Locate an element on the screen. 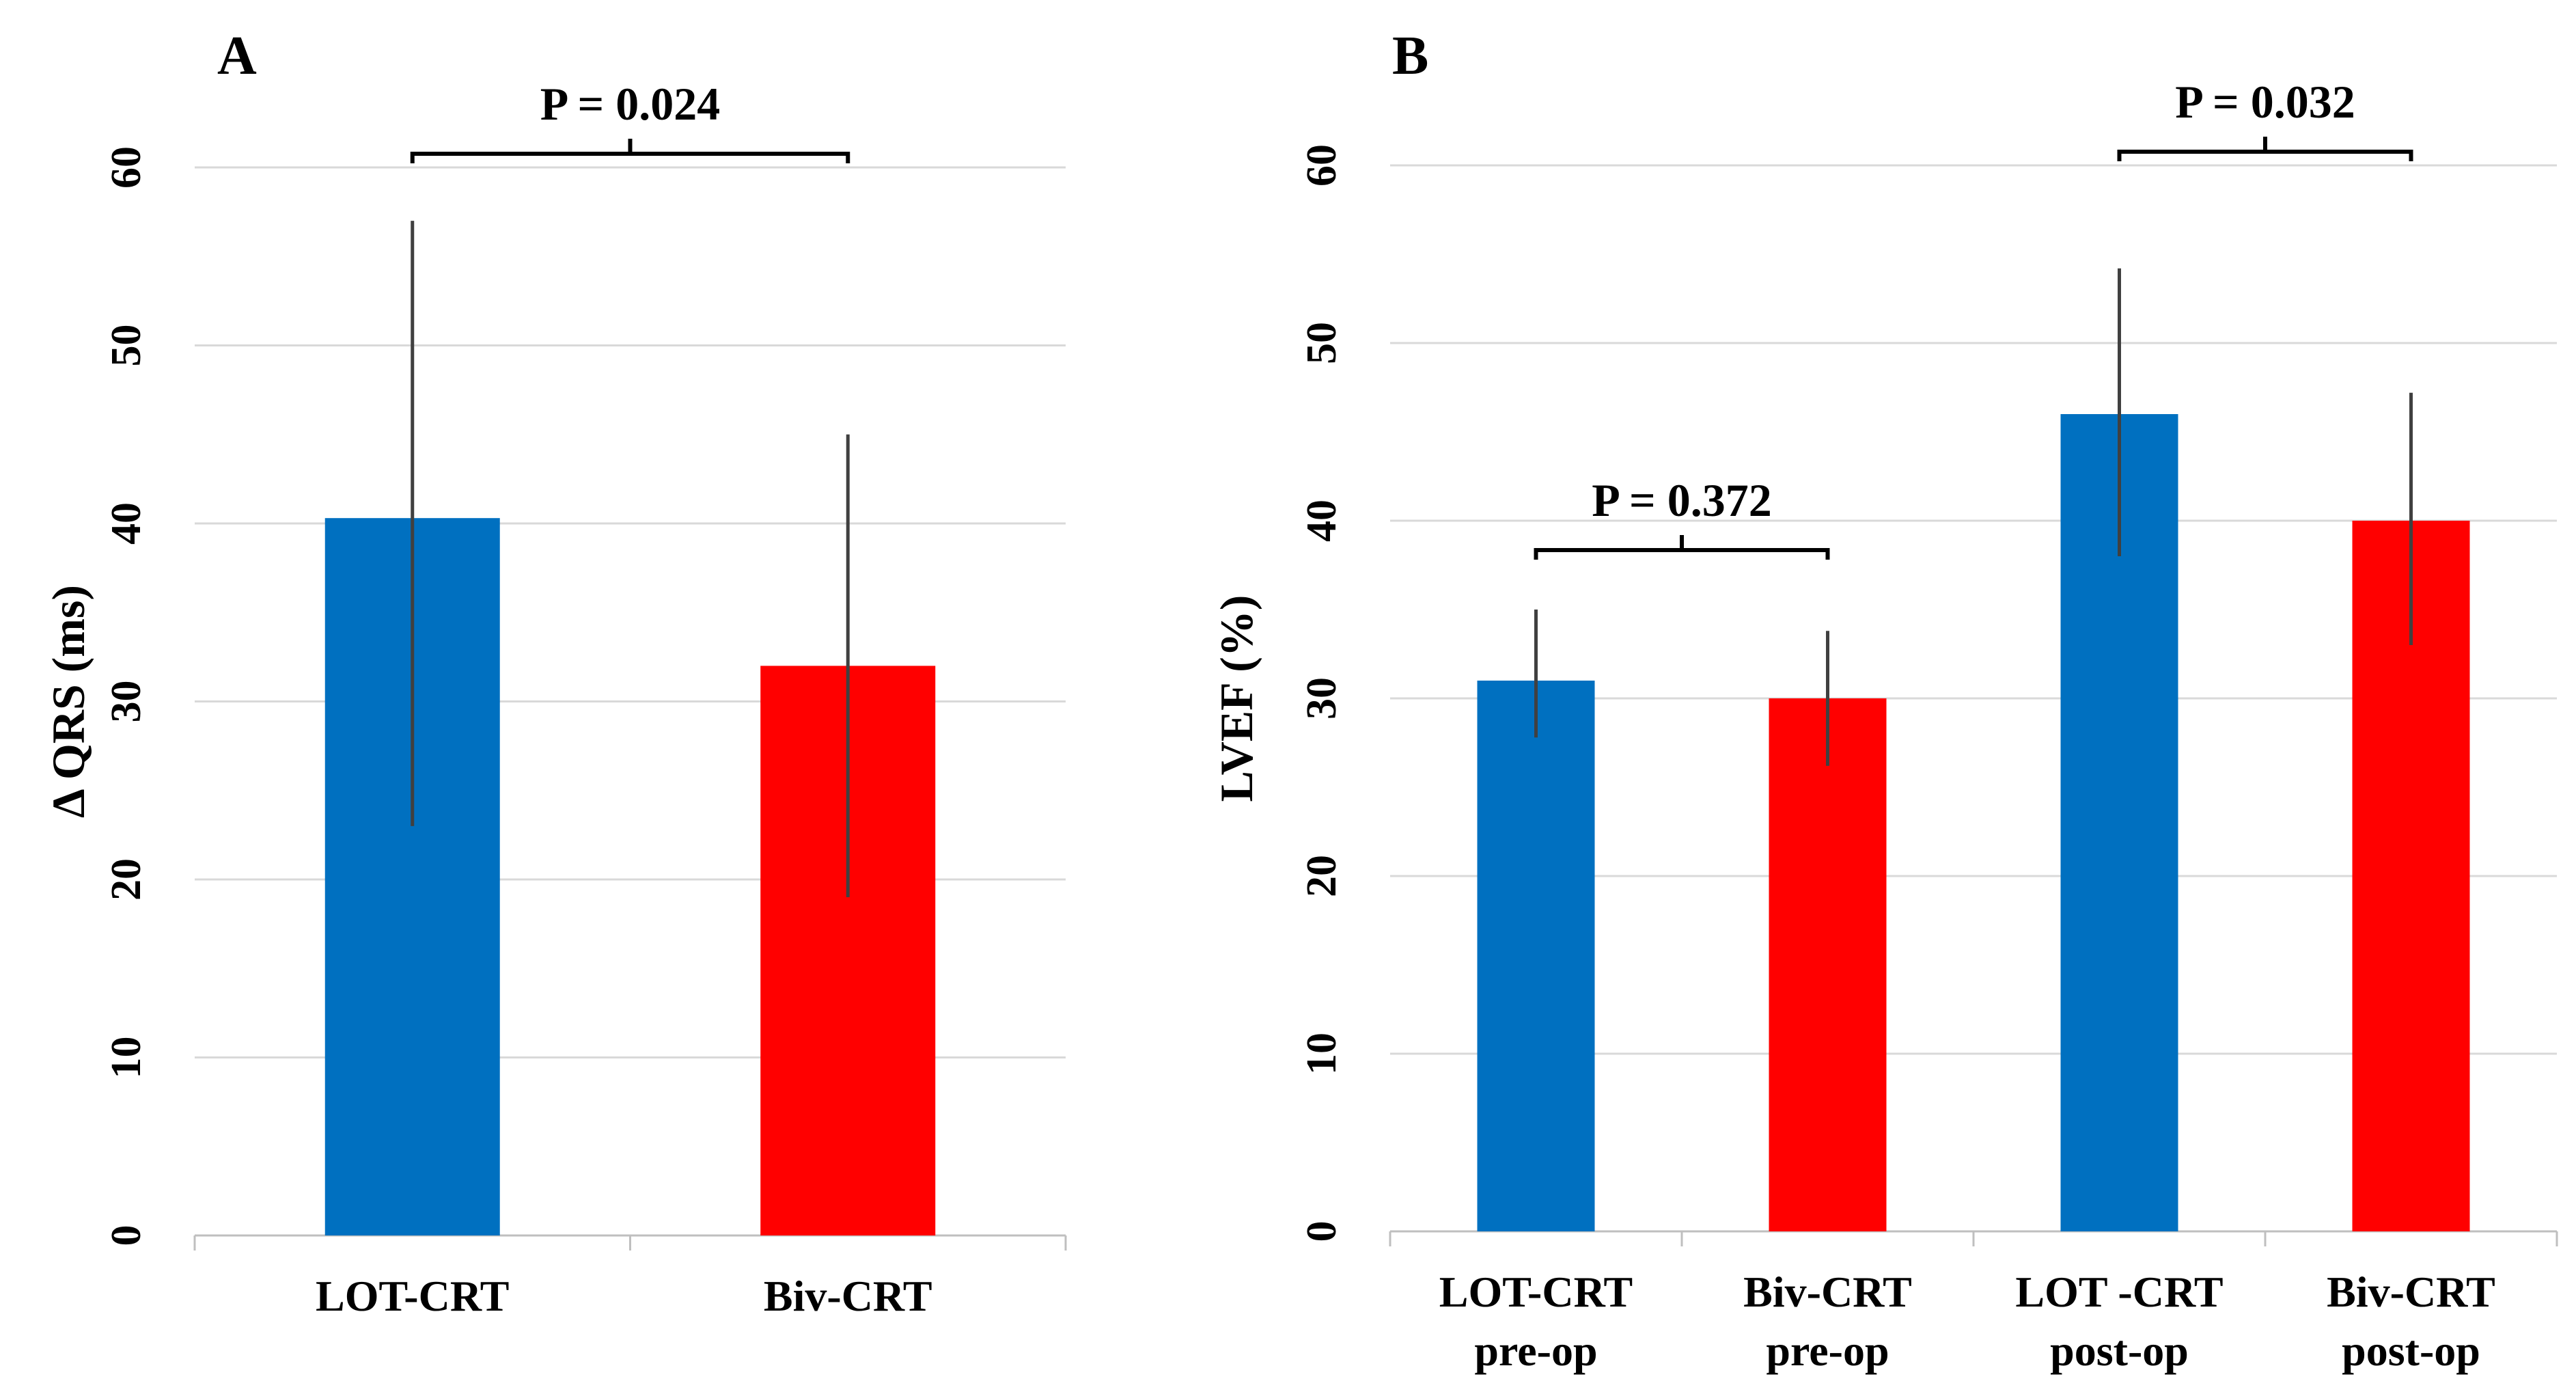 The width and height of the screenshot is (2576, 1394). p-value-label: P = 0.024 is located at coordinates (630, 104).